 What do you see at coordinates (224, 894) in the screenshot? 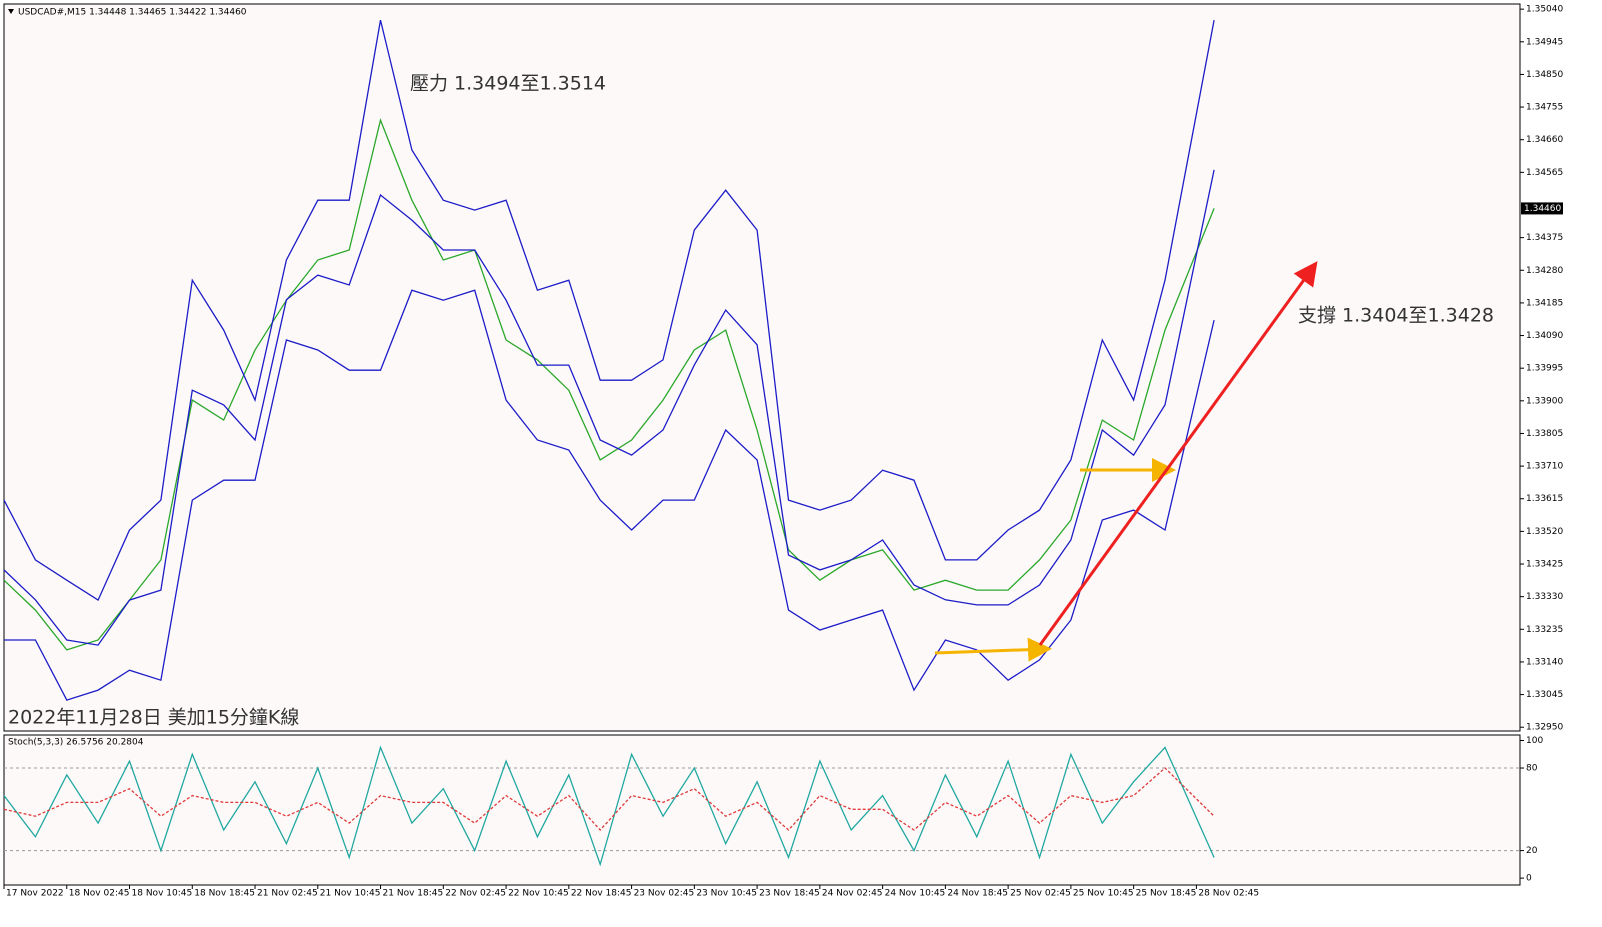
I see `x-tick-label: 18 Nov 18:45` at bounding box center [224, 894].